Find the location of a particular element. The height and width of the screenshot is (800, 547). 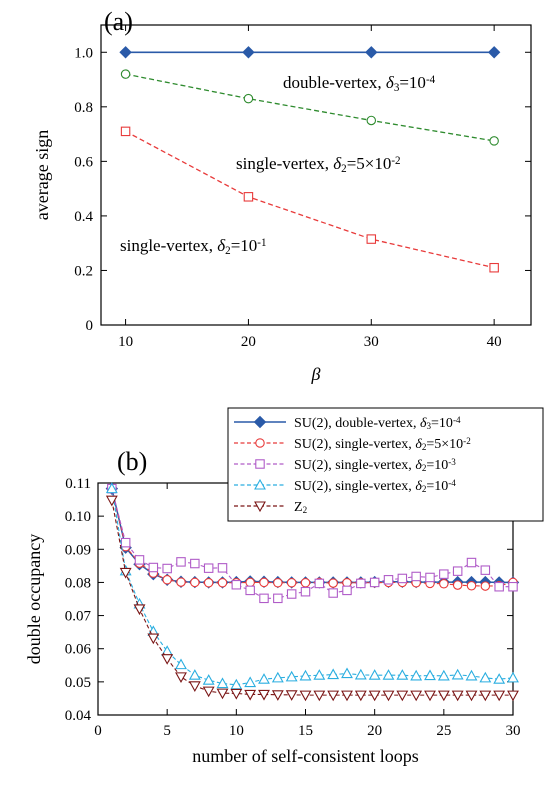

panel-b-legend-entry-su2_sv3: SU(2), single-vertex, δ2=10-3 is located at coordinates (345, 465).